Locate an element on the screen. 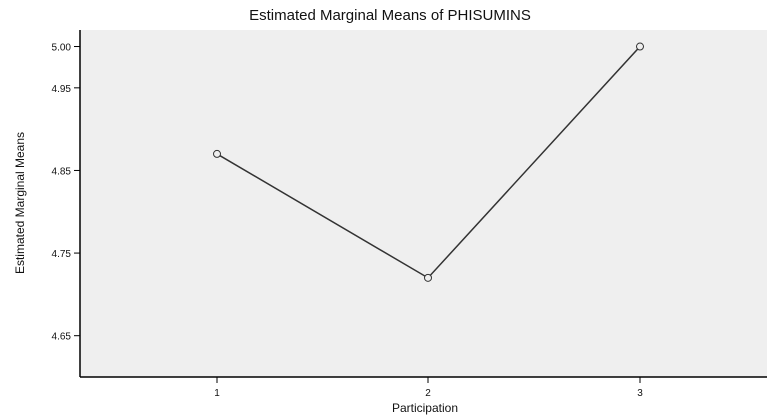  x-axis-label: Participation is located at coordinates (425, 408).